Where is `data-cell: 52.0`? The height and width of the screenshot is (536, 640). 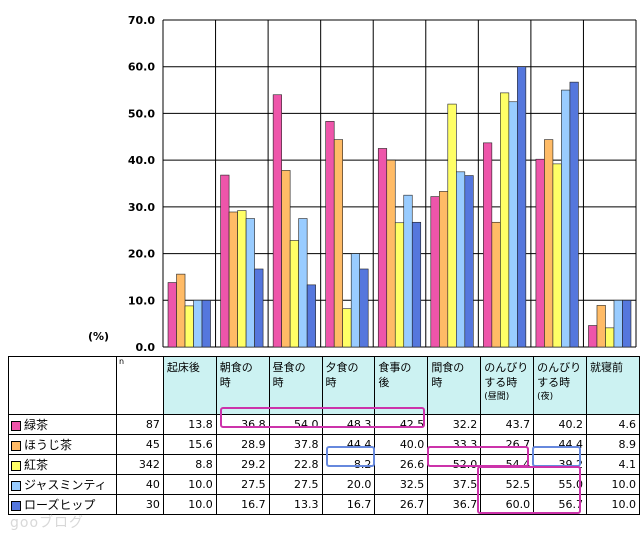
data-cell: 52.0 is located at coordinates (454, 464).